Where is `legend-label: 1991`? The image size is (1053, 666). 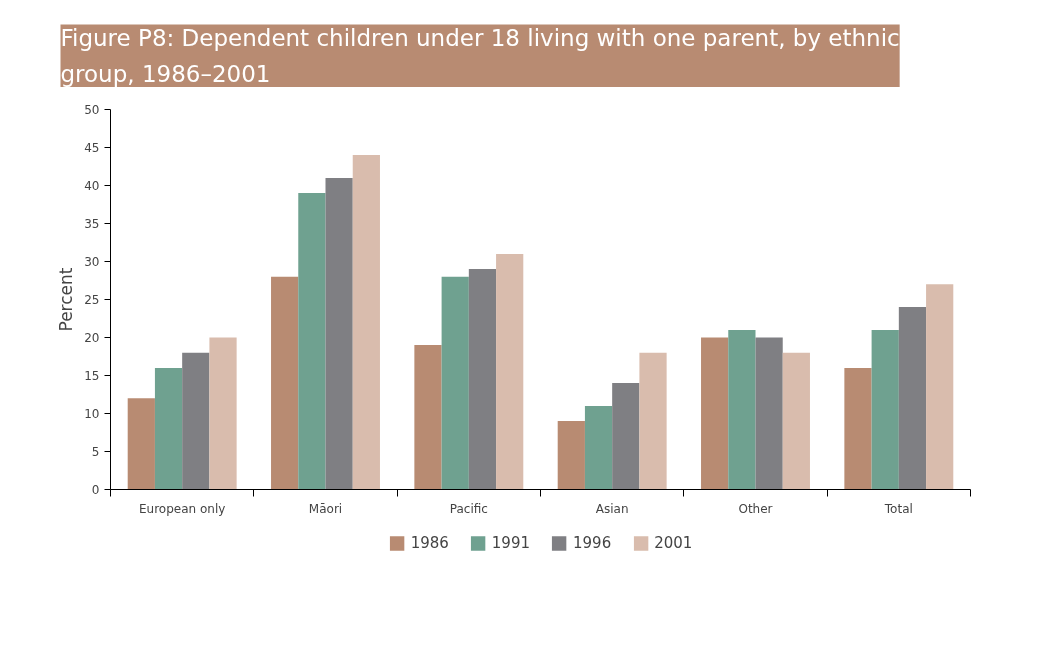 legend-label: 1991 is located at coordinates (510, 543).